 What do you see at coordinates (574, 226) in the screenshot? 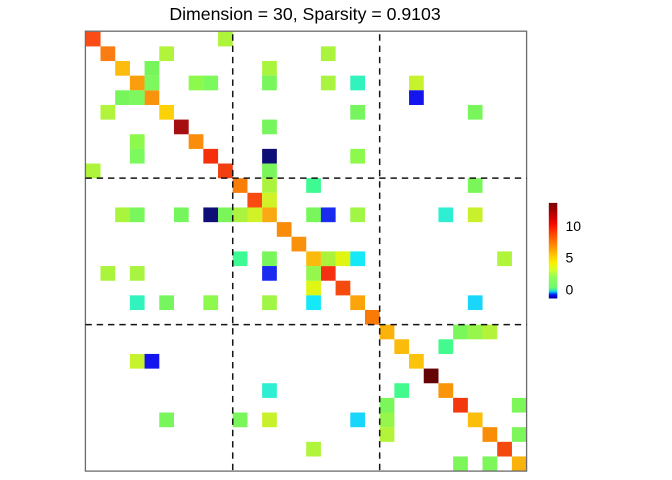
I see `svg-text: 10` at bounding box center [574, 226].